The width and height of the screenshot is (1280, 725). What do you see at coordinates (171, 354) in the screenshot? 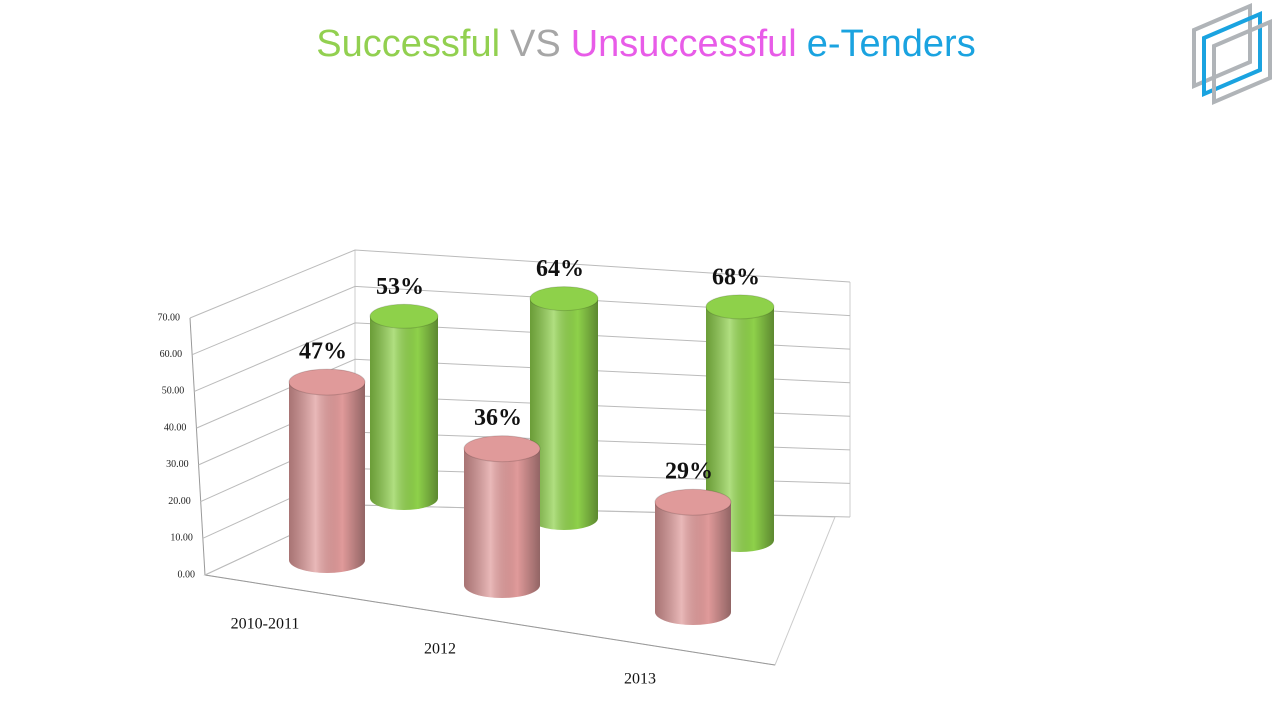
I see `y-tick-label: 60.00` at bounding box center [171, 354].